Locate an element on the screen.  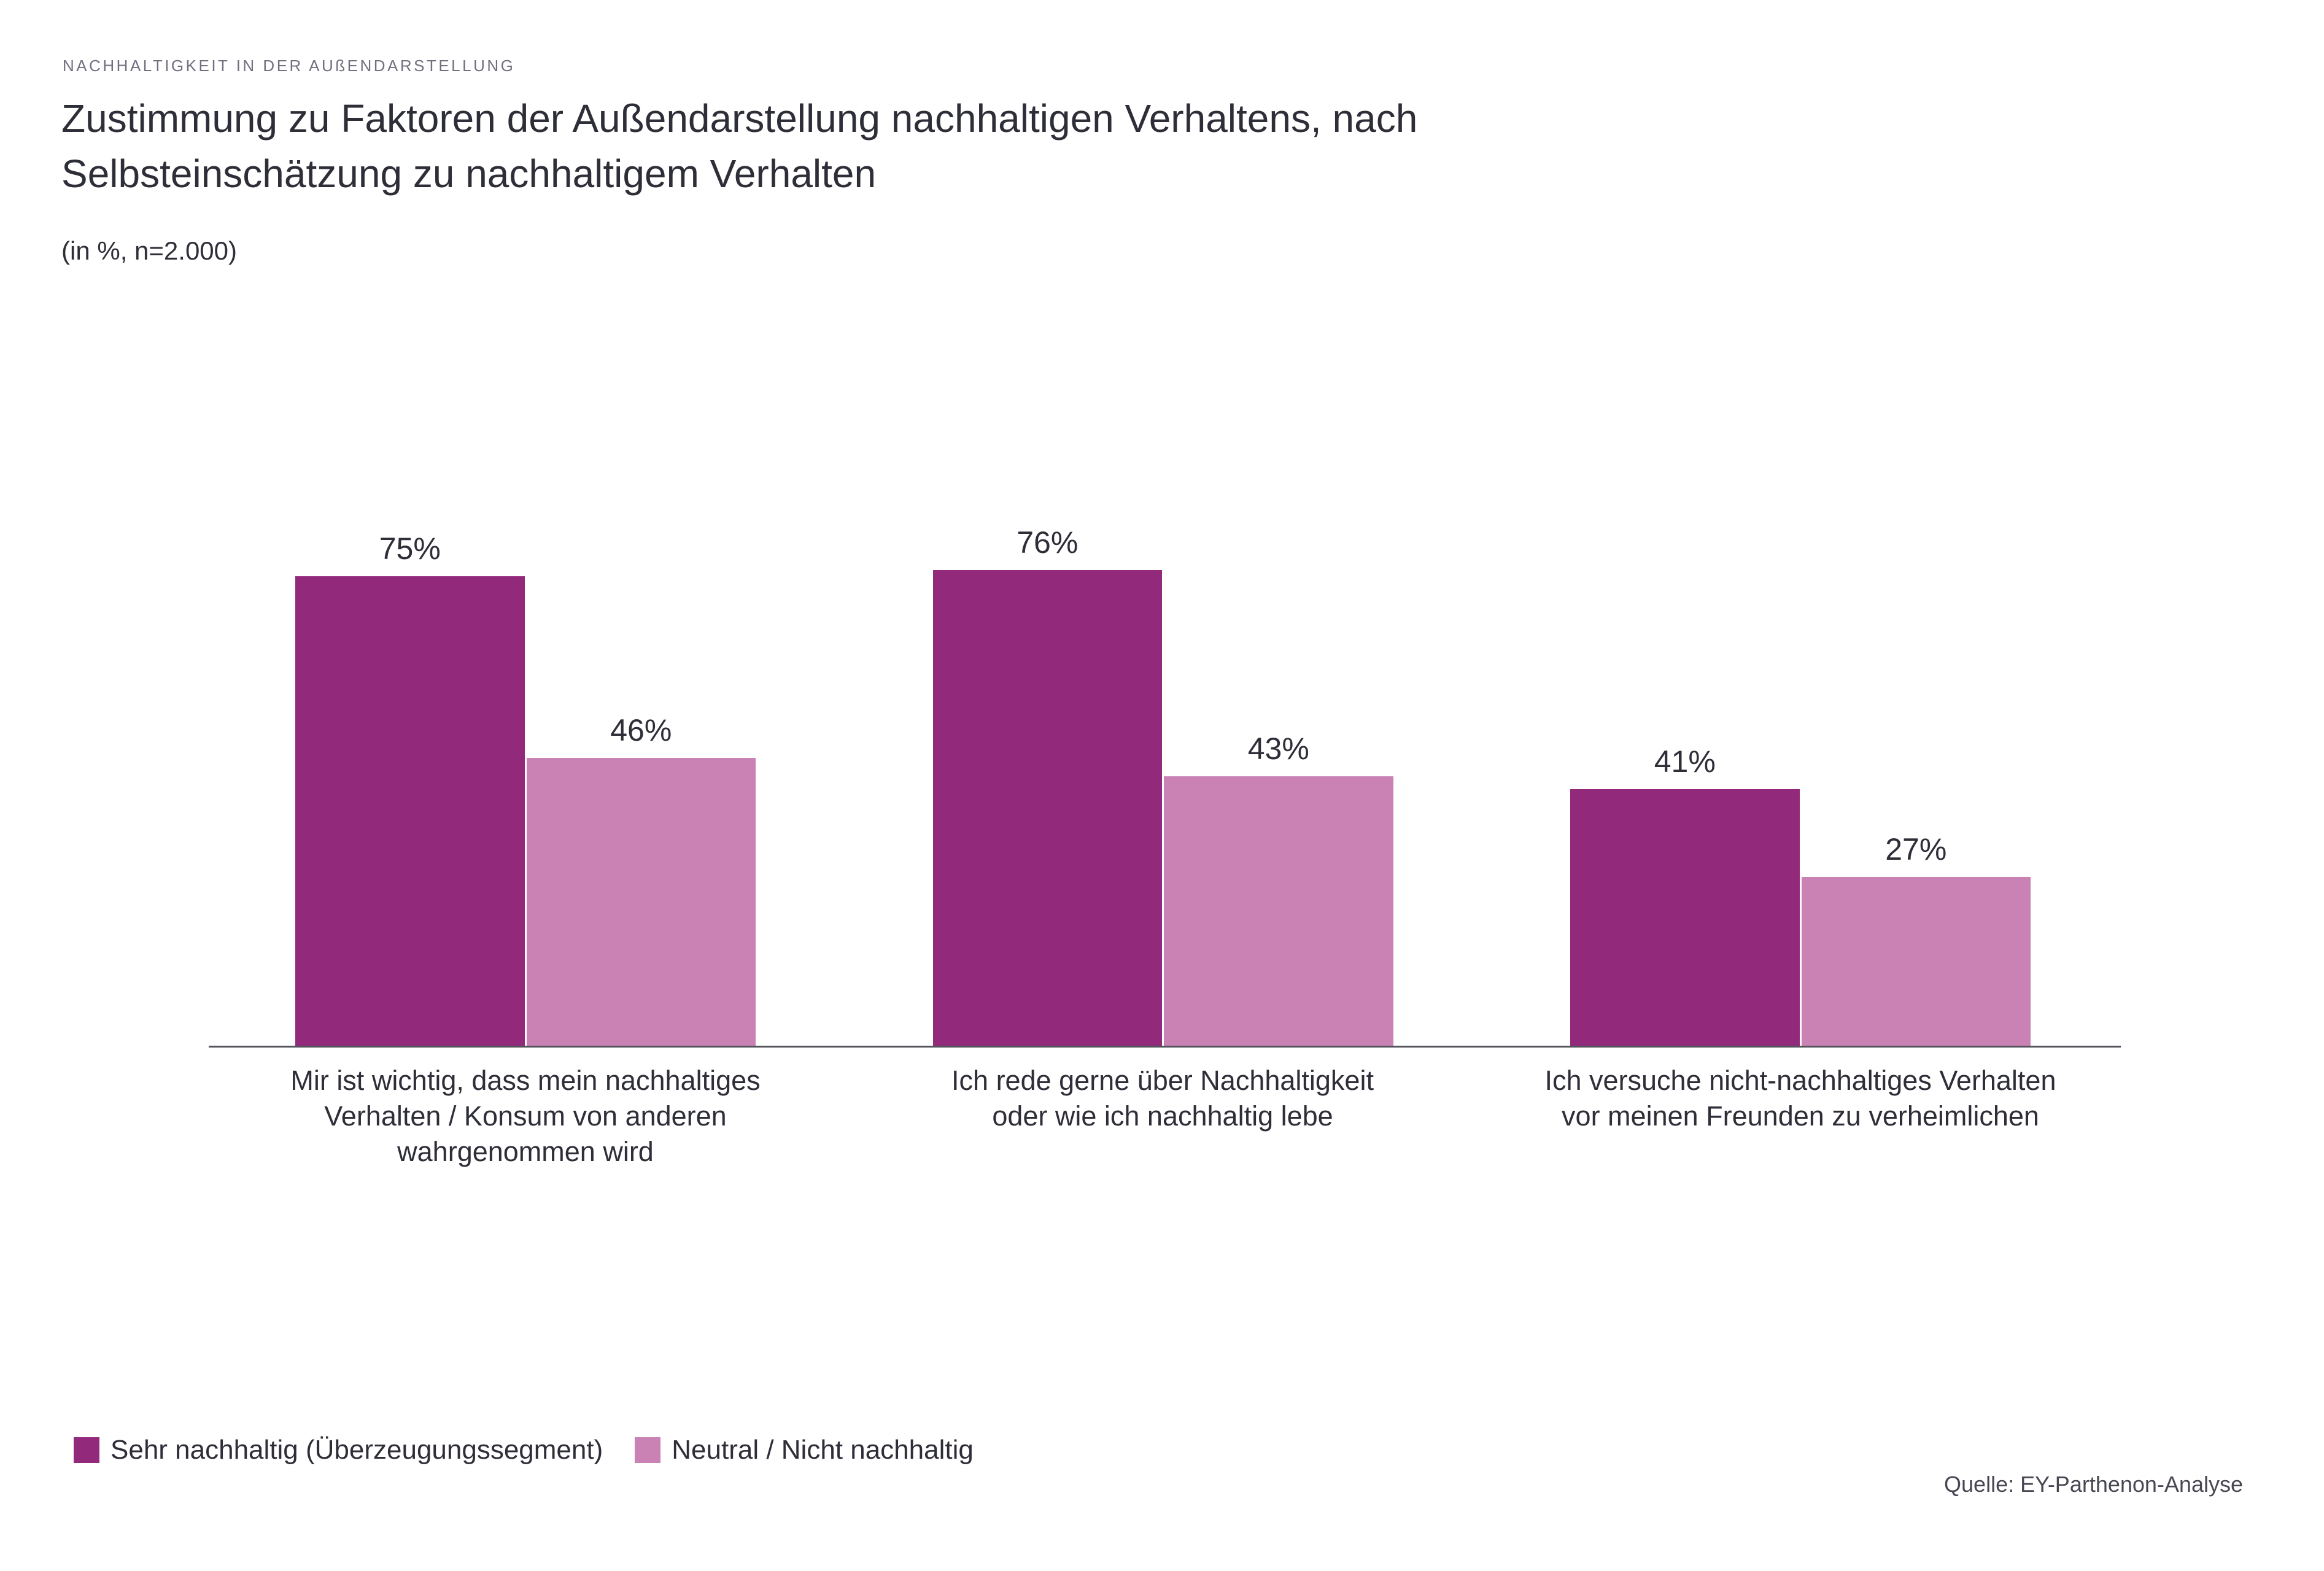
bar-column-secondary: 27% is located at coordinates (1916, 939).